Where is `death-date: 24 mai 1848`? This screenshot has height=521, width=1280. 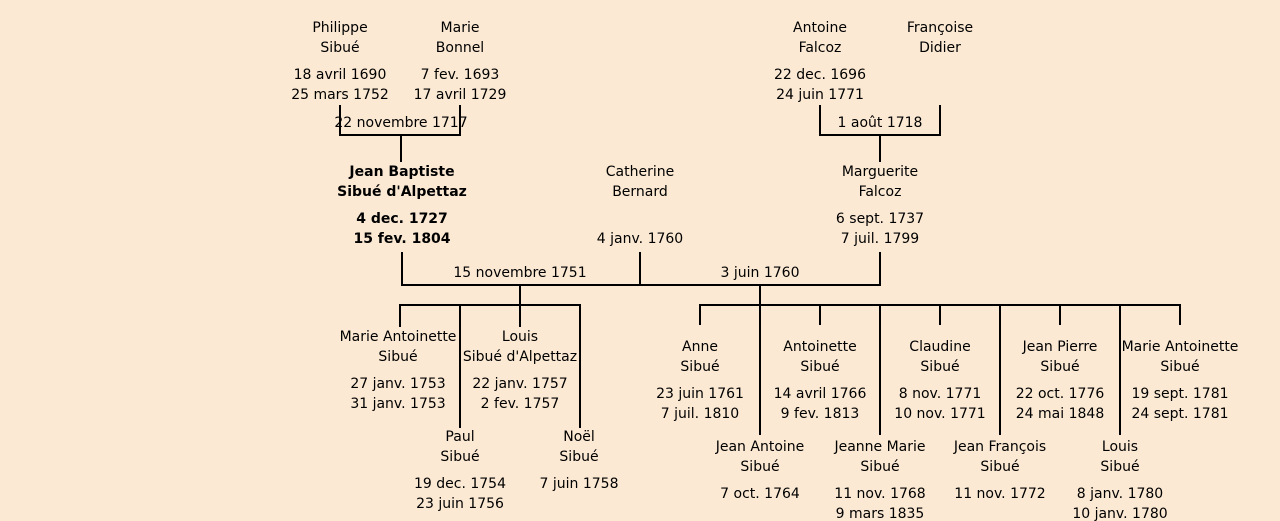 death-date: 24 mai 1848 is located at coordinates (1060, 414).